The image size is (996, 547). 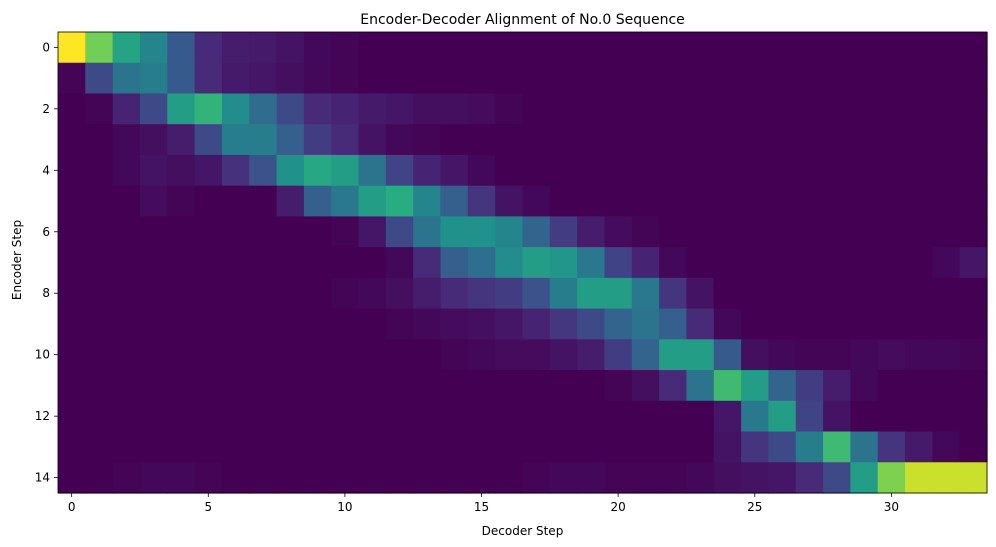 I want to click on y-tick-label: 10, so click(x=42, y=355).